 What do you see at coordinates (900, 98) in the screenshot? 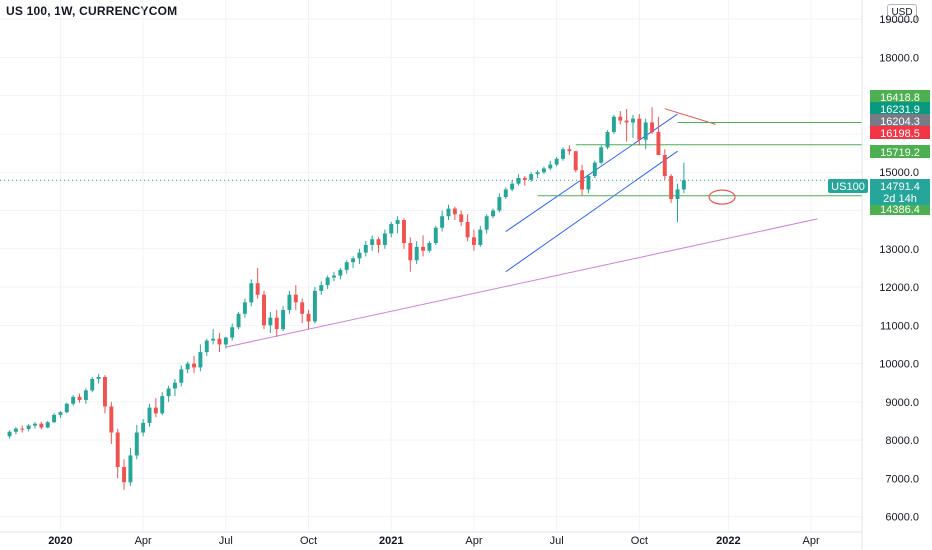
I see `price-tag-label: 16418.8` at bounding box center [900, 98].